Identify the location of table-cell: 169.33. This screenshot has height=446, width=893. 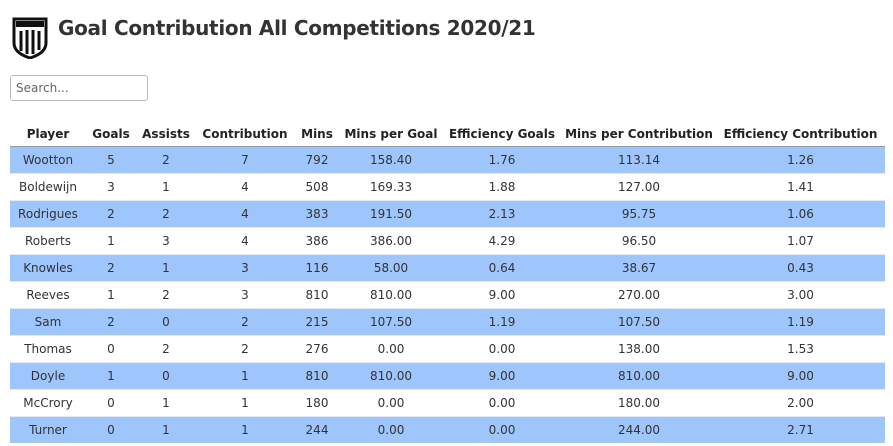
(391, 187).